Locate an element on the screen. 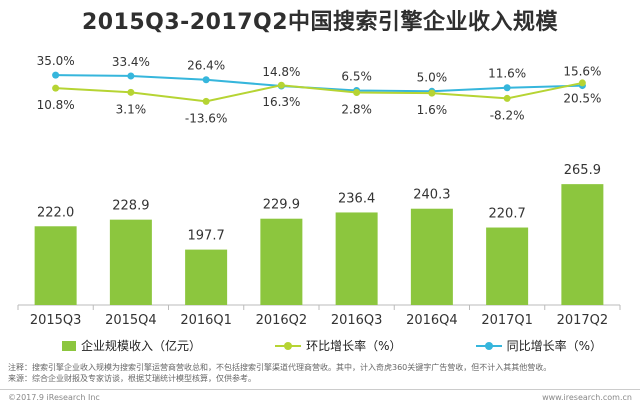 The image size is (640, 406). mom-label-2017Q1: -8.2% is located at coordinates (507, 115).